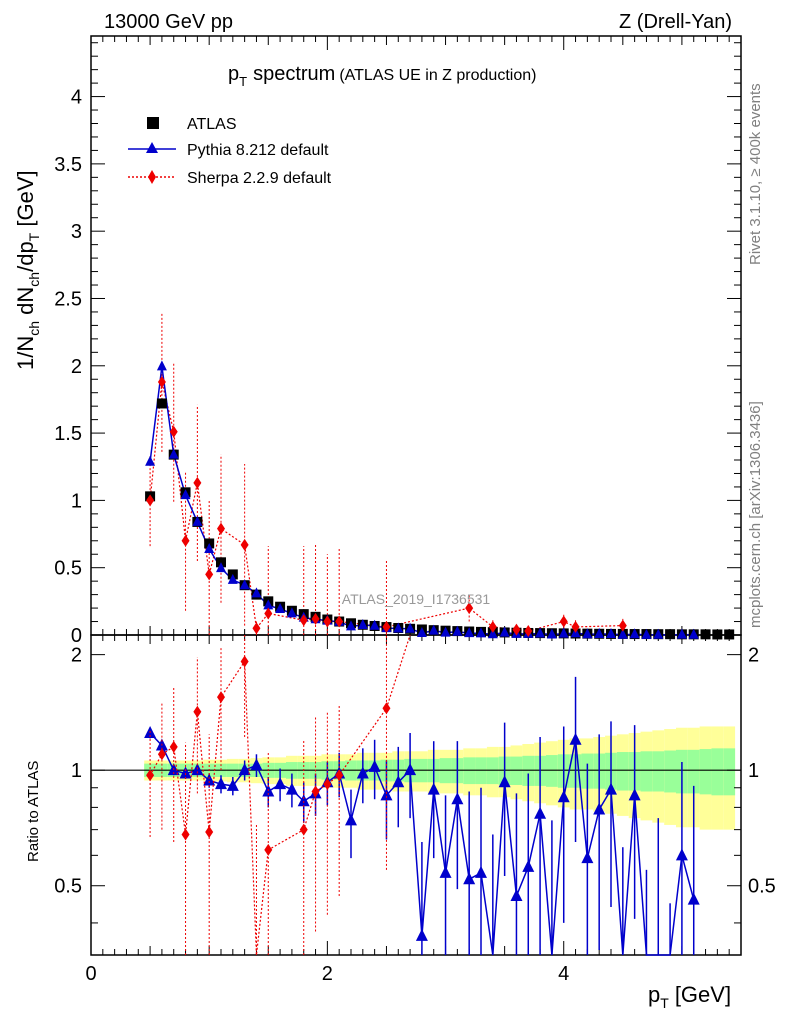 Image resolution: width=786 pixels, height=1024 pixels. Describe the element at coordinates (755, 514) in the screenshot. I see `mcplots-label: mcplots.cern.ch [arXiv:1306.3436]` at that location.